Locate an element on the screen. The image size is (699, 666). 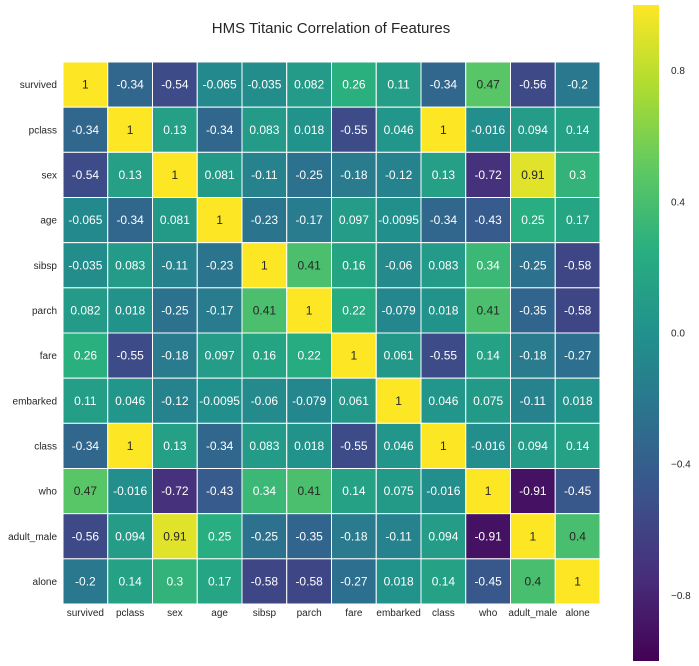
heatmap-cell-embarked-sibsp is located at coordinates (264, 400).